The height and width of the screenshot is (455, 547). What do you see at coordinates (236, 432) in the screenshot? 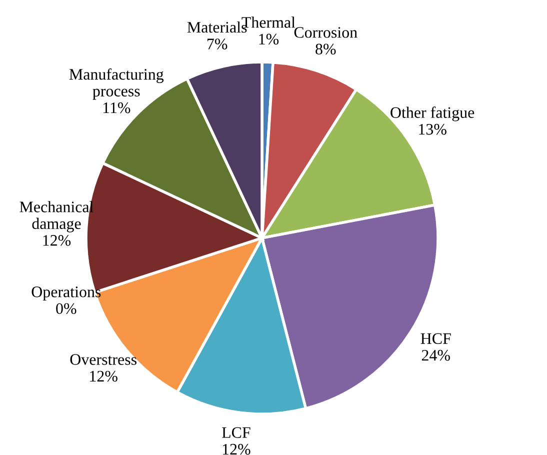
I see `slice-label: LCF` at bounding box center [236, 432].